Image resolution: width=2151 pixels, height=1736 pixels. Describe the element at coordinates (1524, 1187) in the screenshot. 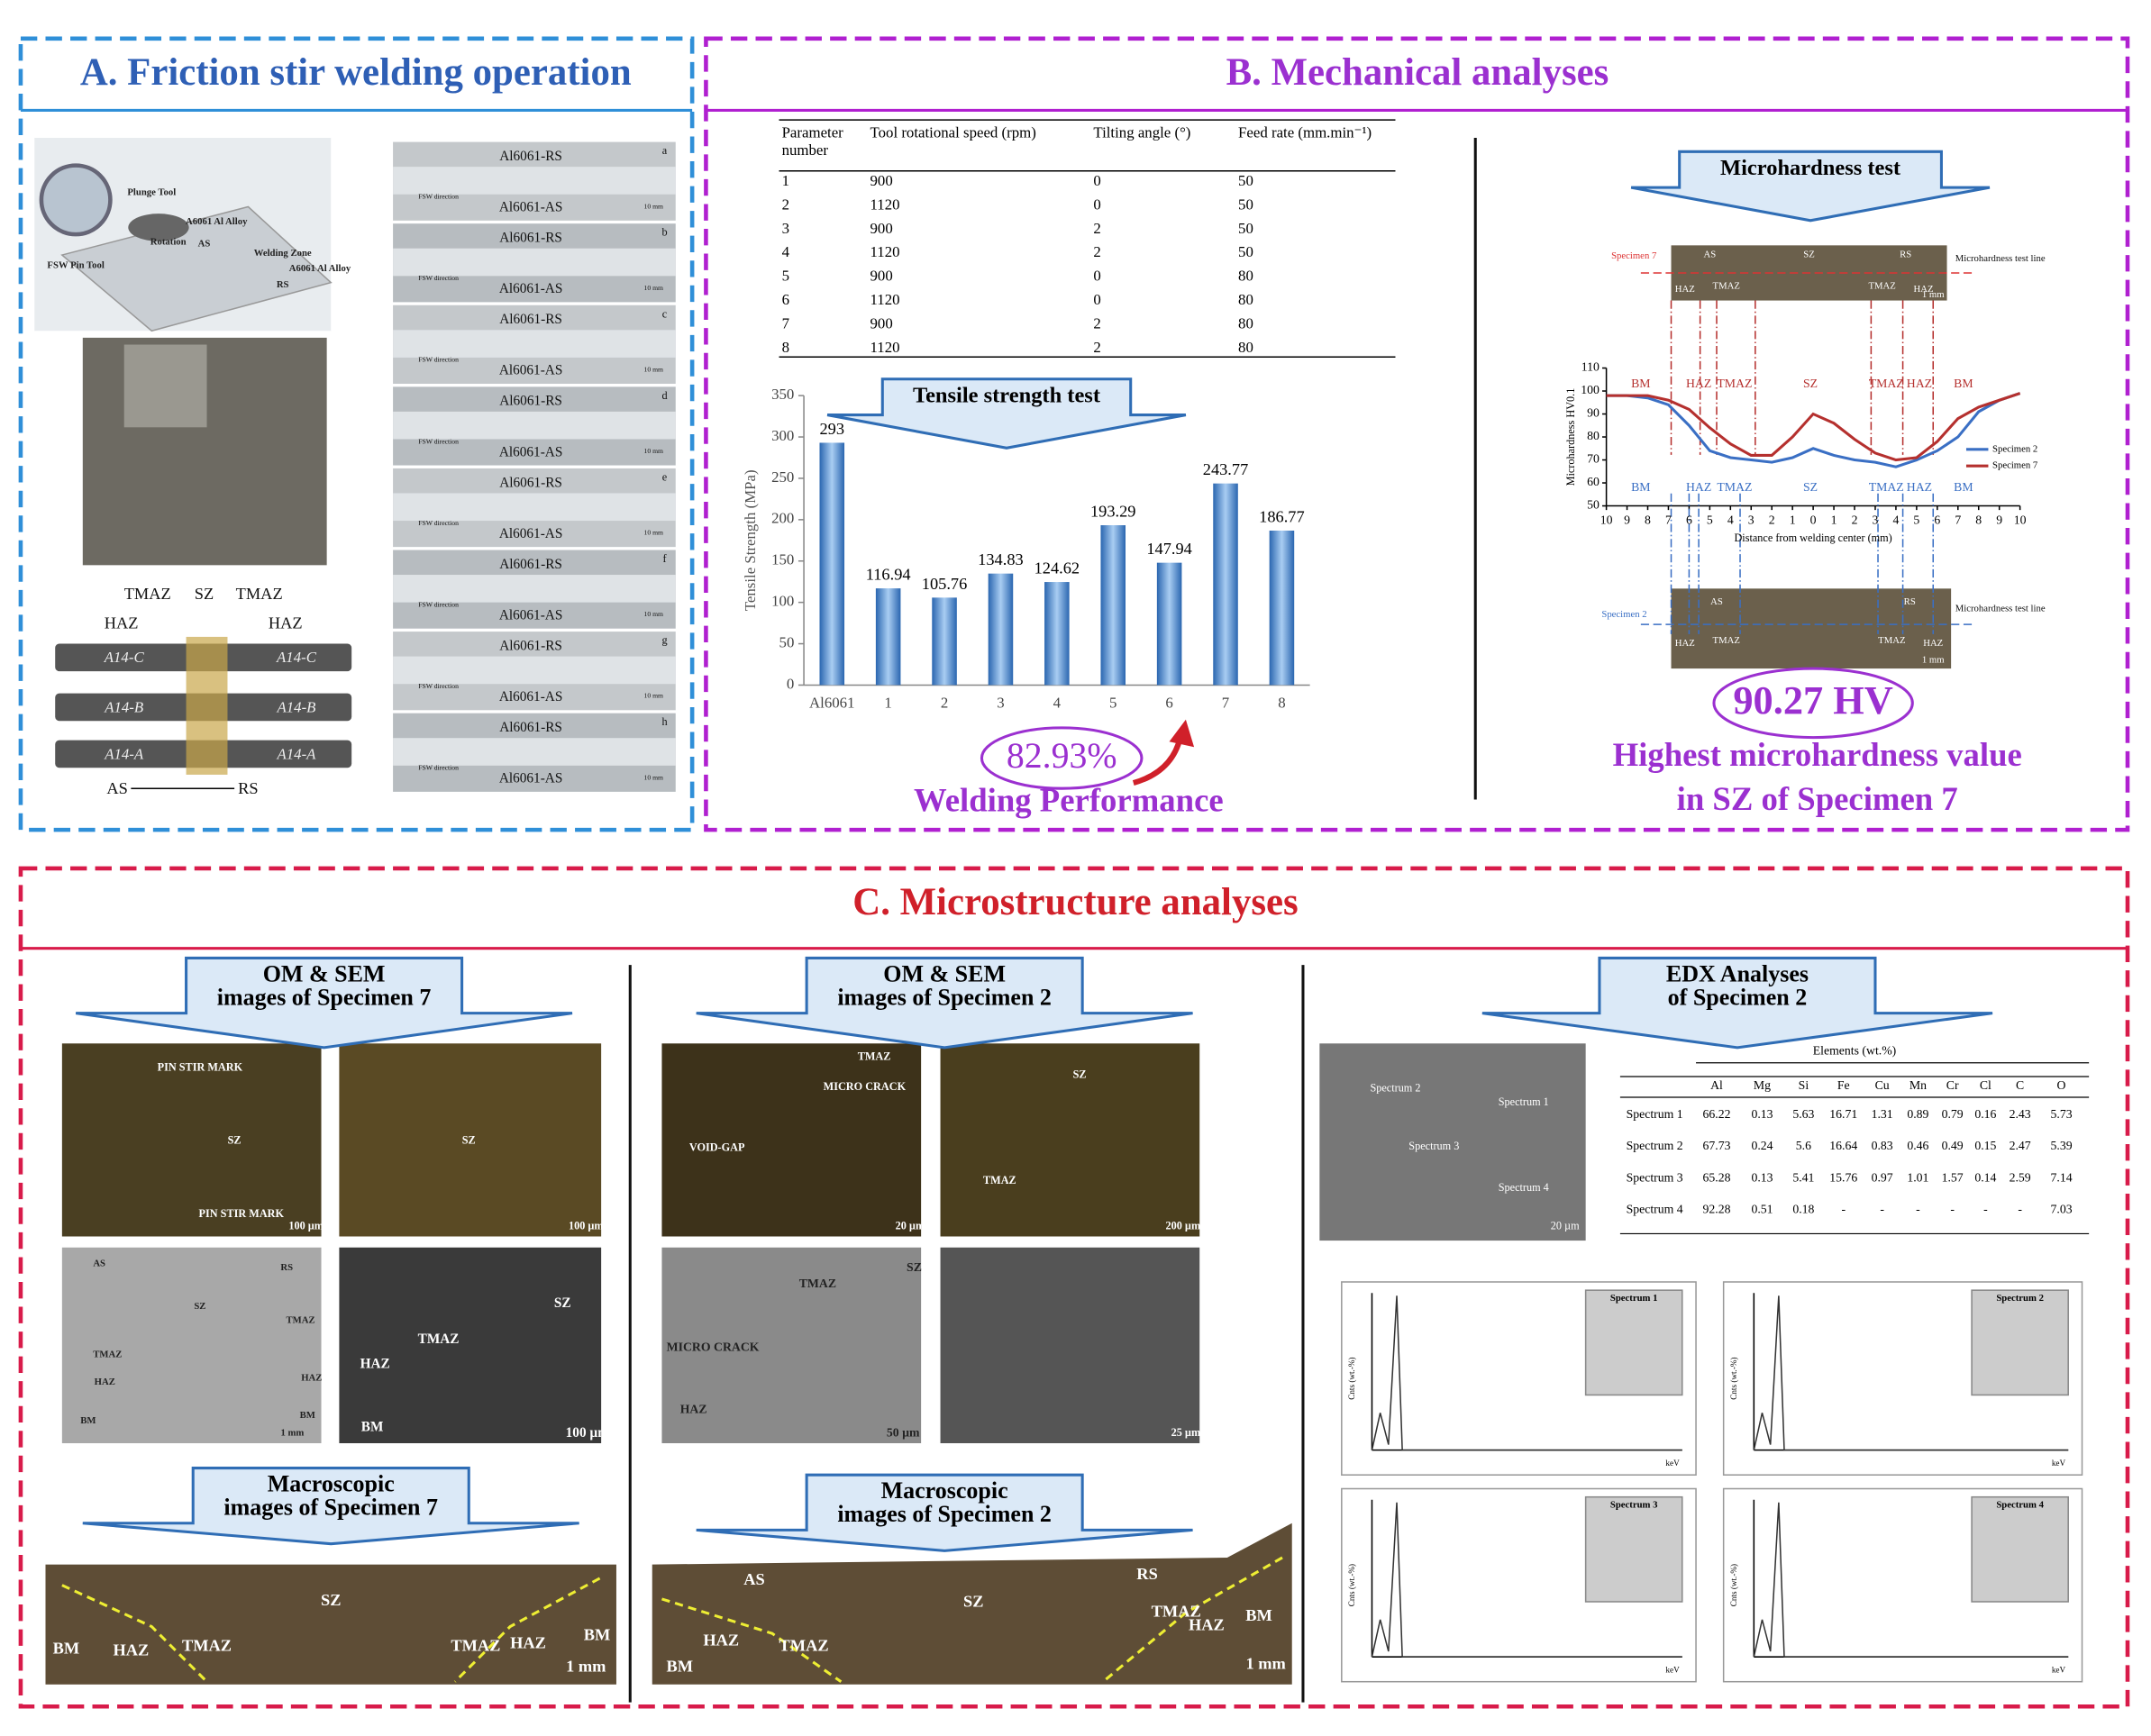

I see `image-label: Spectrum 4` at that location.